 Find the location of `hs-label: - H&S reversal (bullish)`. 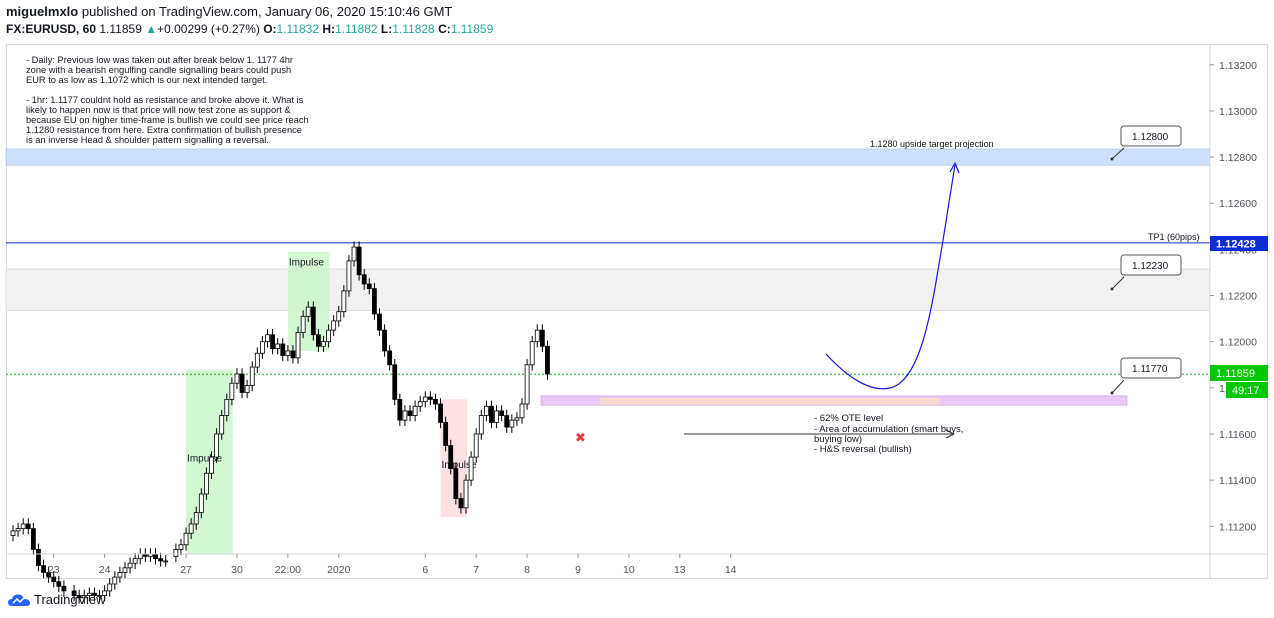

hs-label: - H&S reversal (bullish) is located at coordinates (863, 449).